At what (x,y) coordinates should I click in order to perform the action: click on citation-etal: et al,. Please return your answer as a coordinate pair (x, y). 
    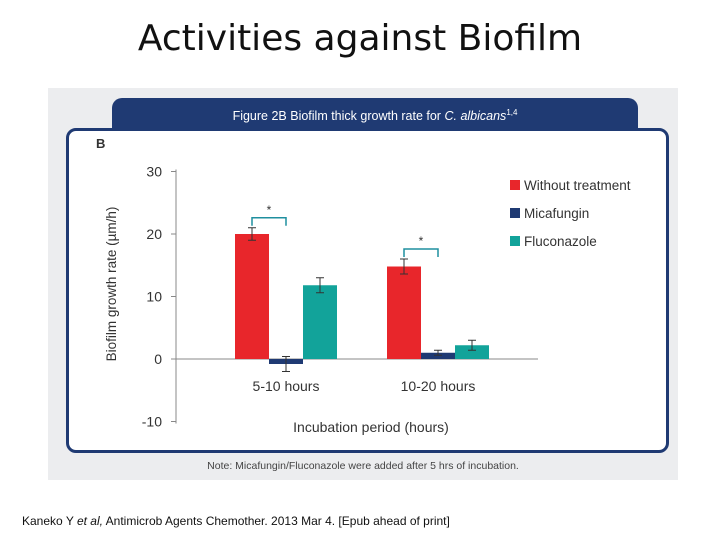
    Looking at the image, I should click on (89, 521).